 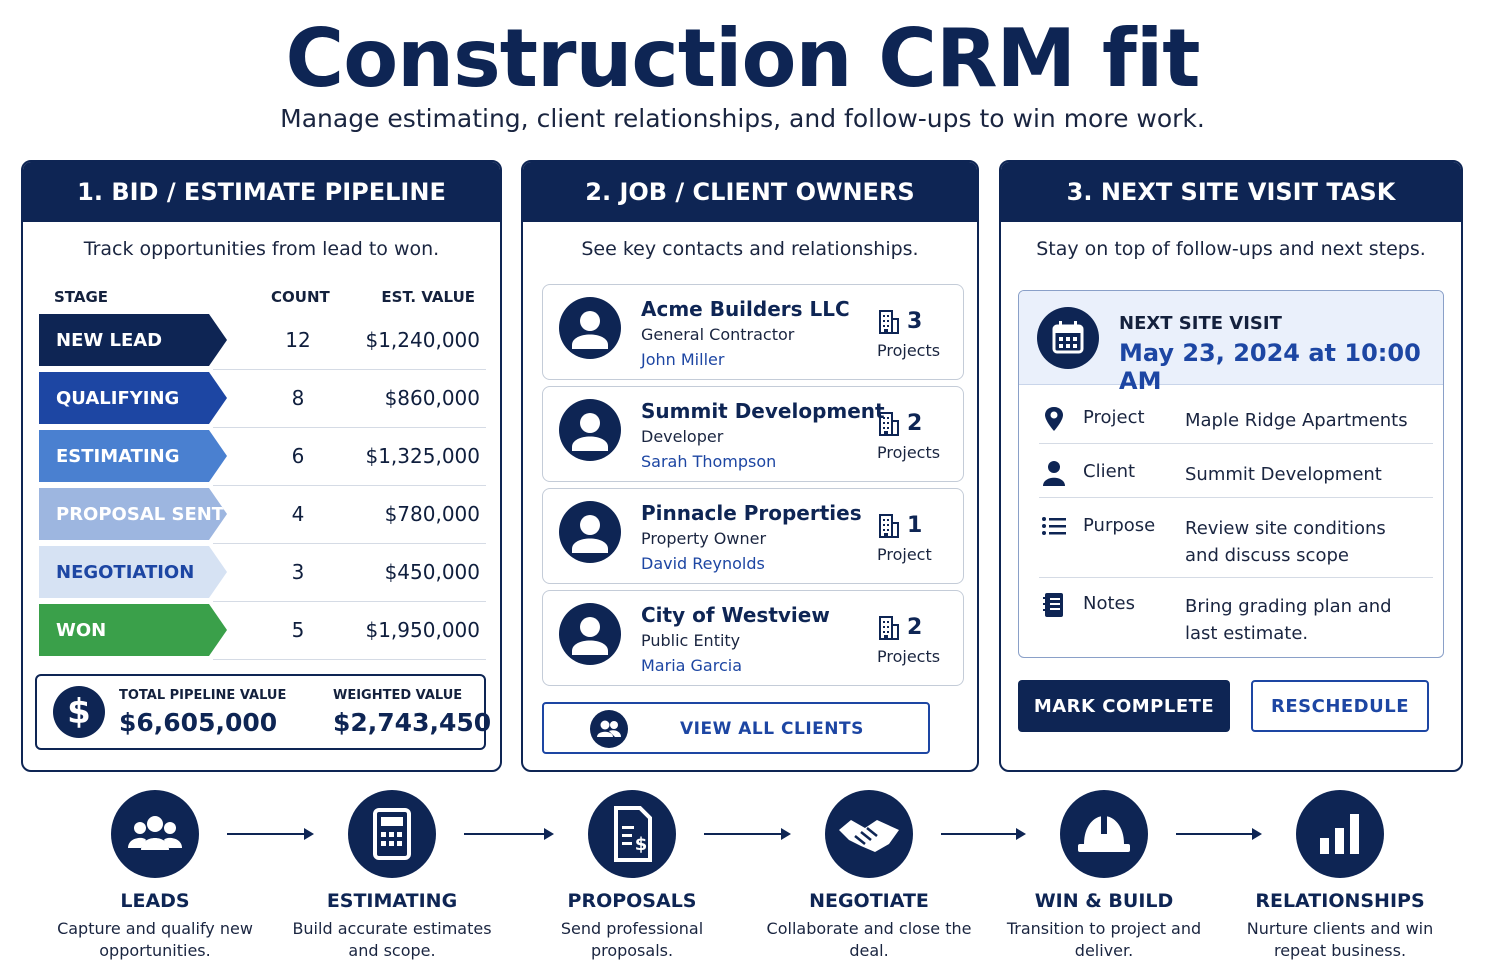 I want to click on workflow-step-title: LEADS, so click(x=155, y=901).